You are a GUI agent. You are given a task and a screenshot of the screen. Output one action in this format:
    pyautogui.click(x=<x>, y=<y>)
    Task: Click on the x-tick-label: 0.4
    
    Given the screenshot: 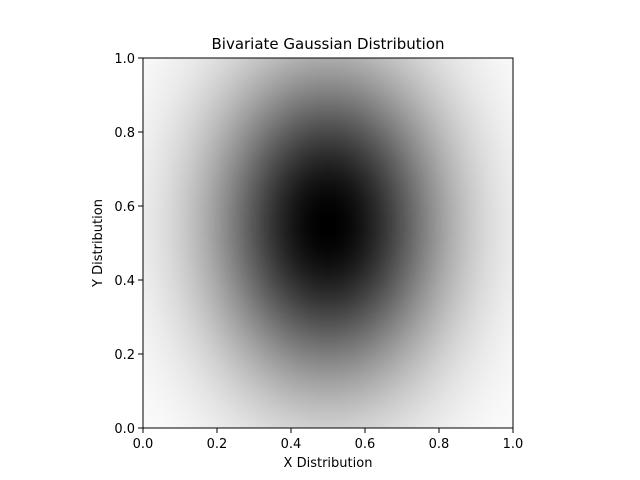 What is the action you would take?
    pyautogui.click(x=291, y=444)
    